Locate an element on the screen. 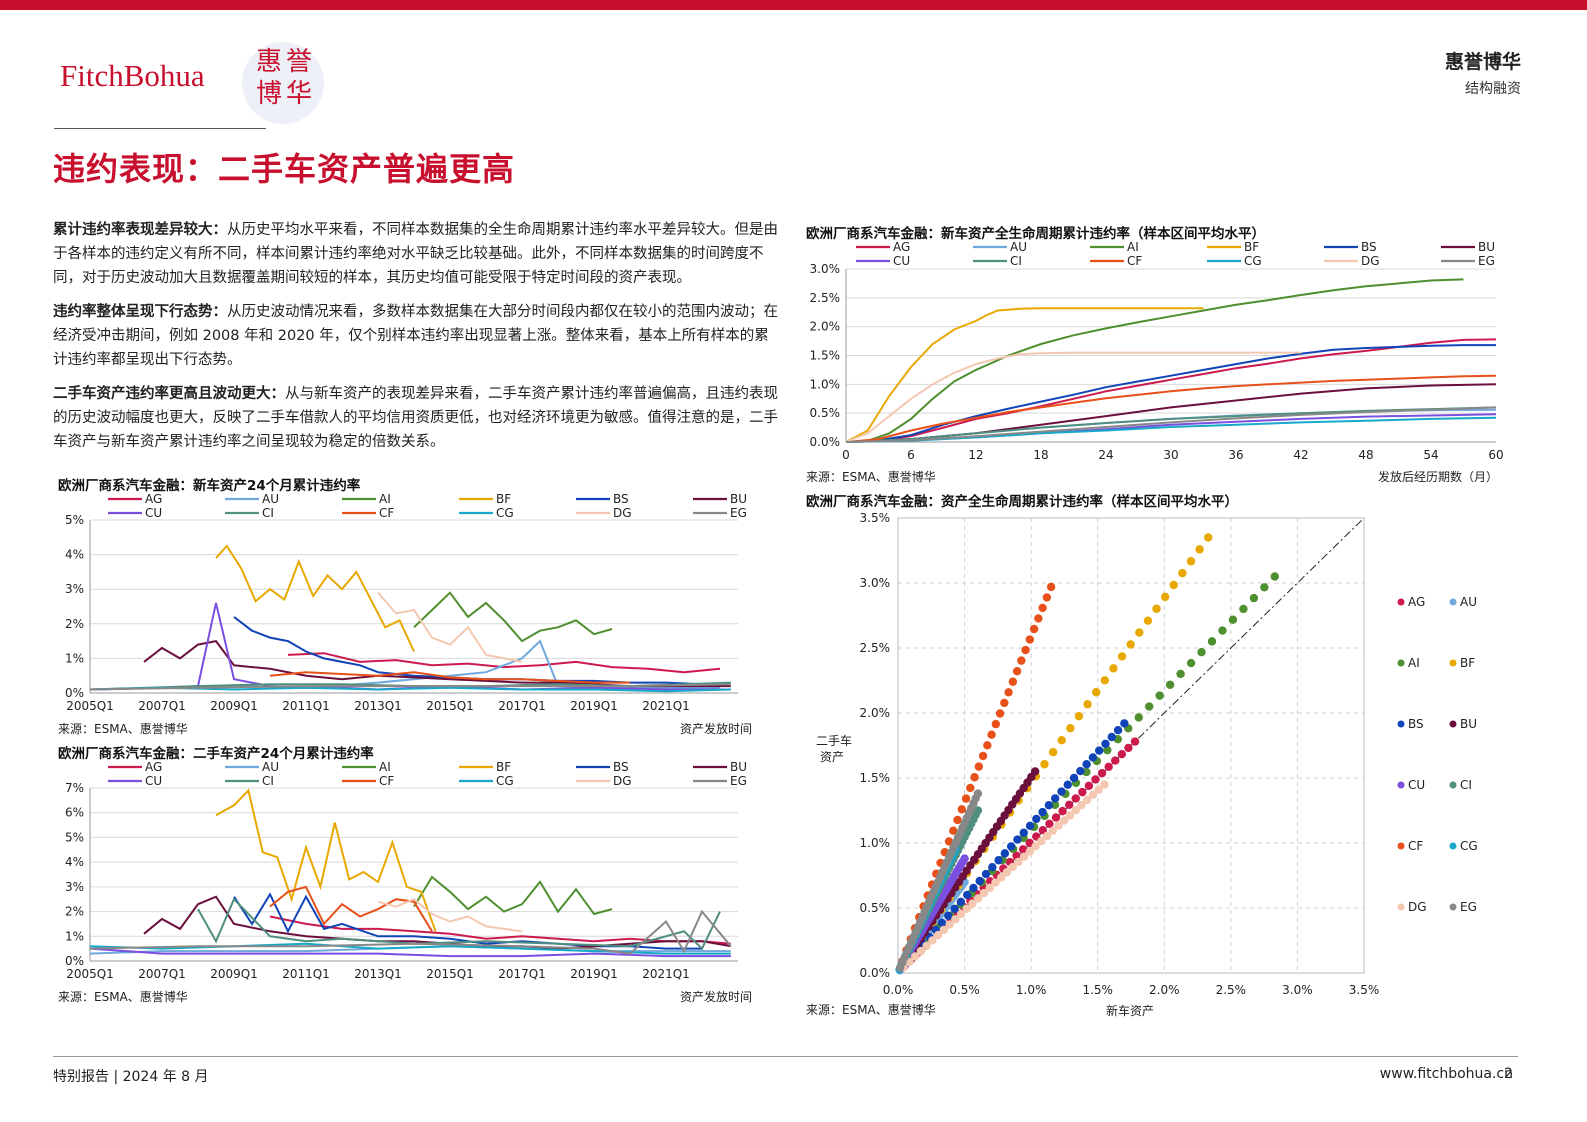  legend-label-AU: AU is located at coordinates (1468, 602).